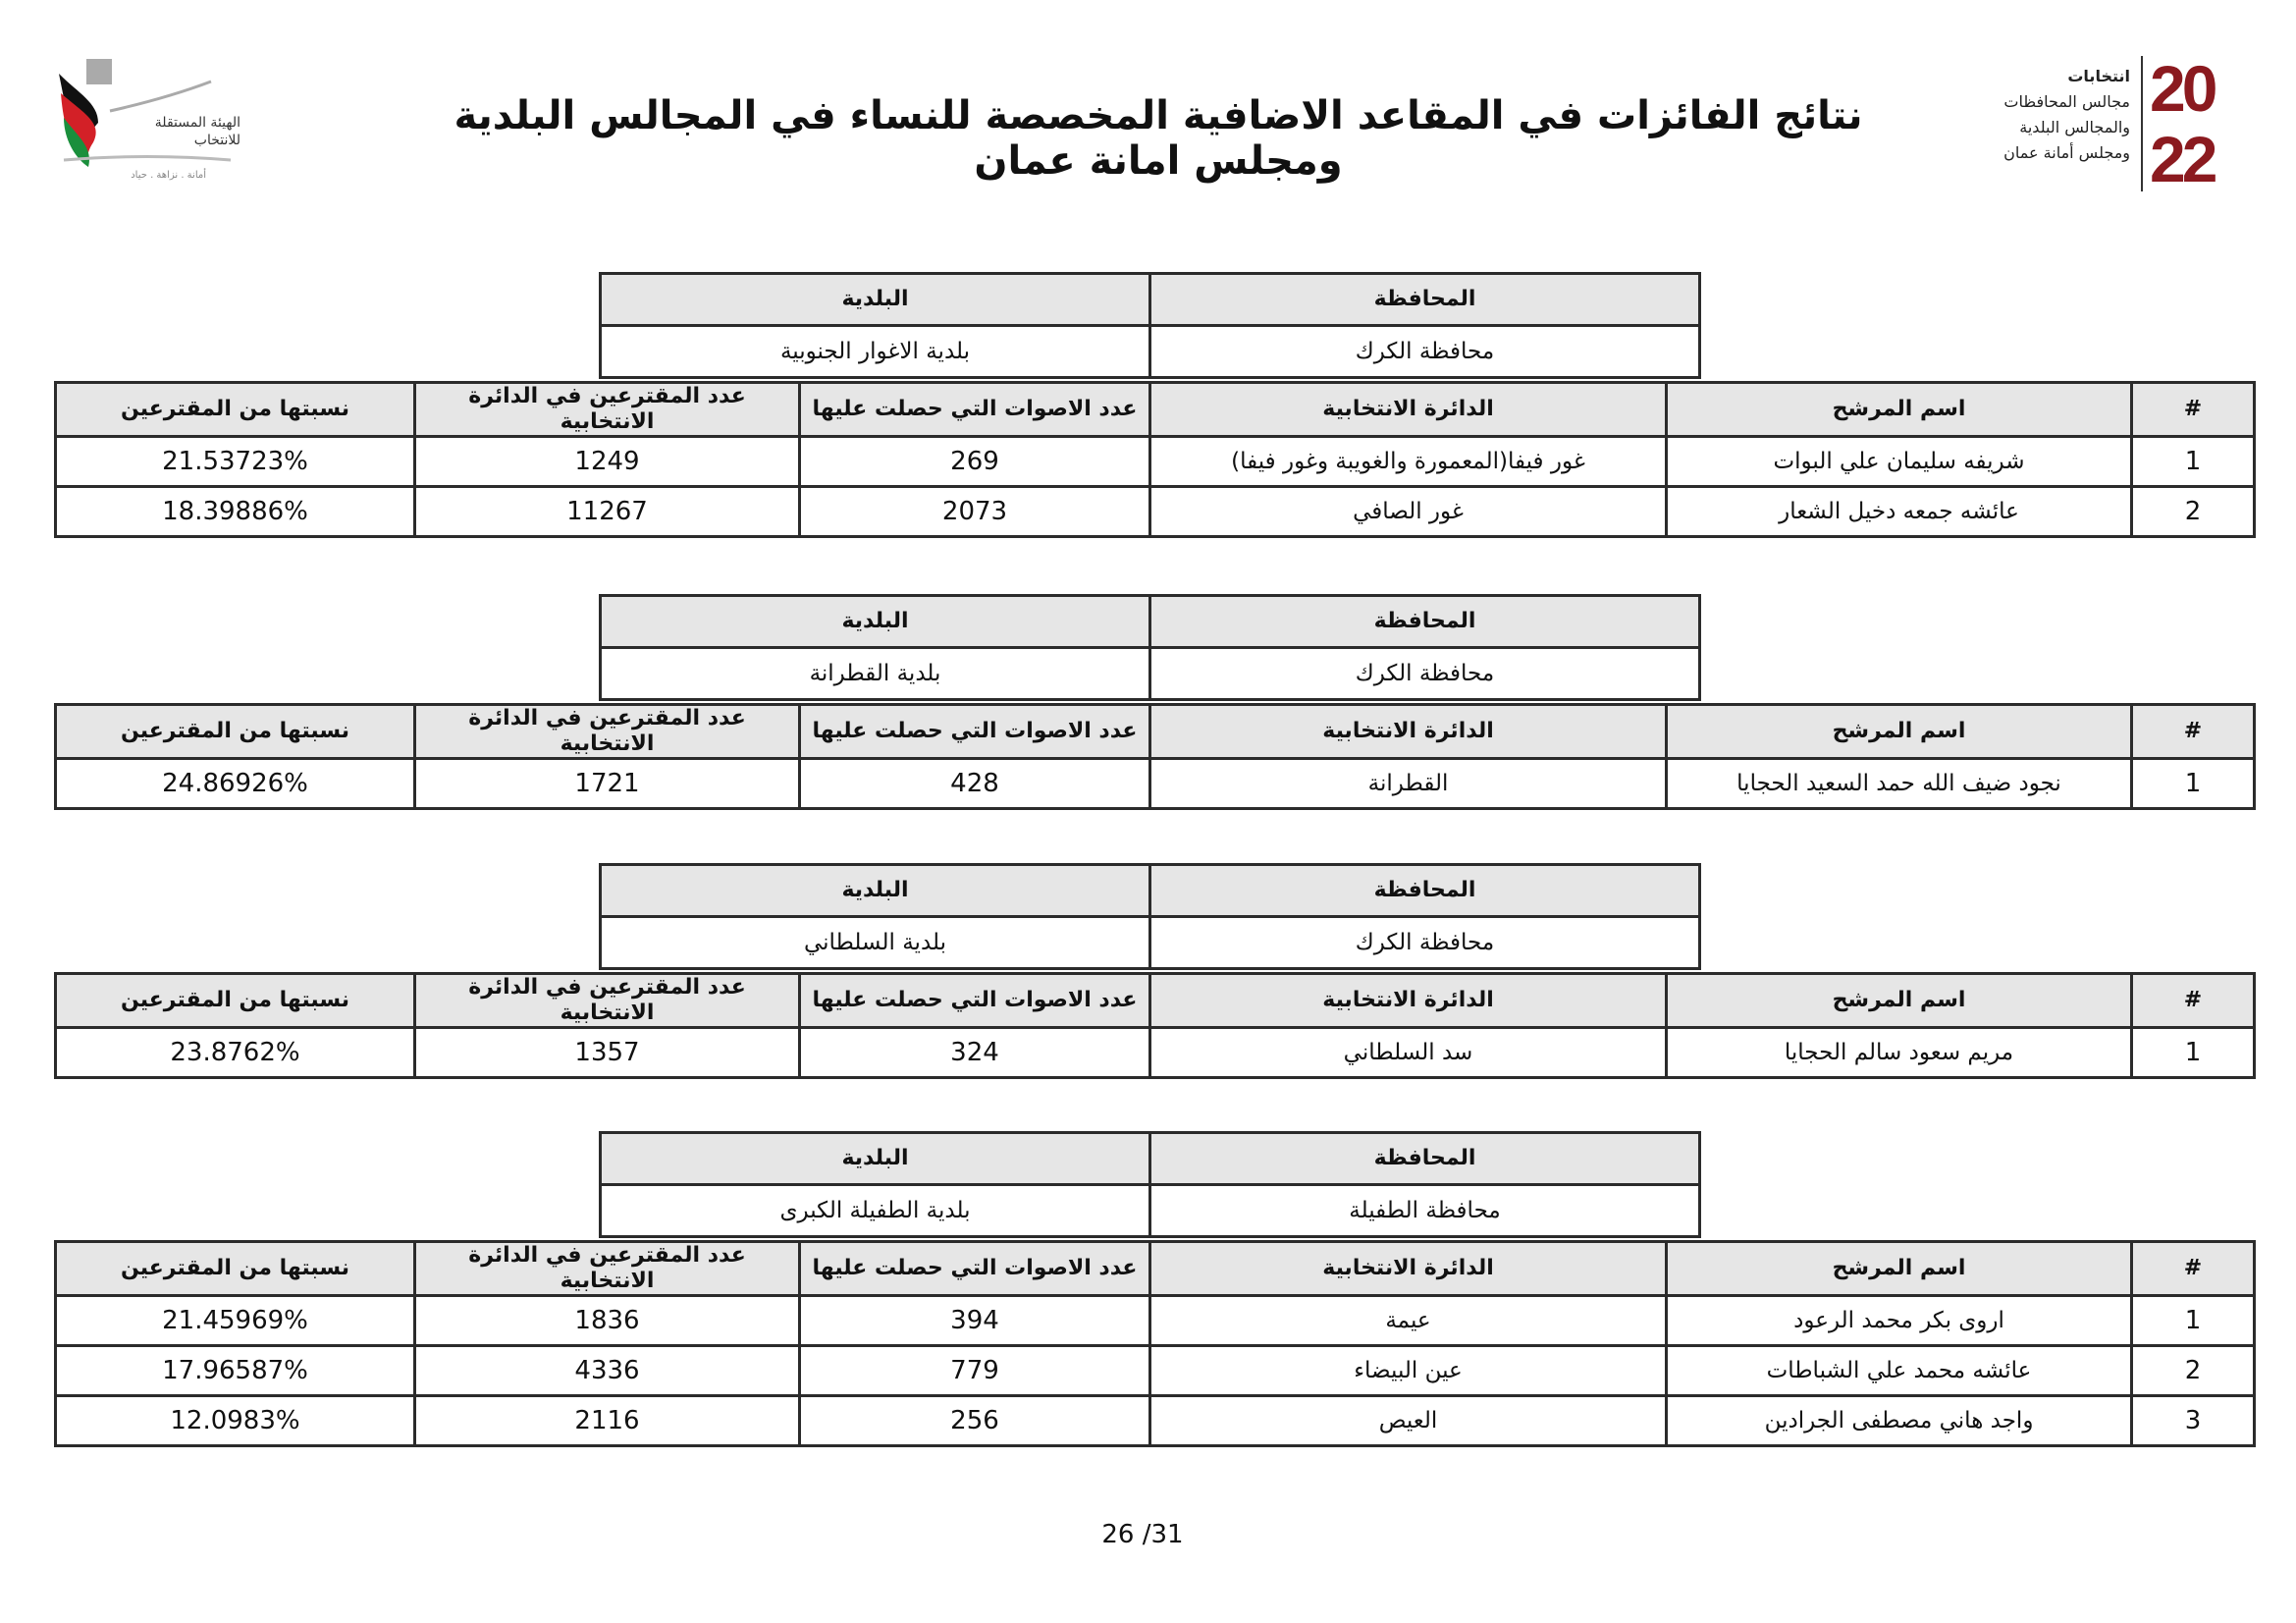  Describe the element at coordinates (1408, 1370) in the screenshot. I see `district-cell: عين البيضاء` at that location.